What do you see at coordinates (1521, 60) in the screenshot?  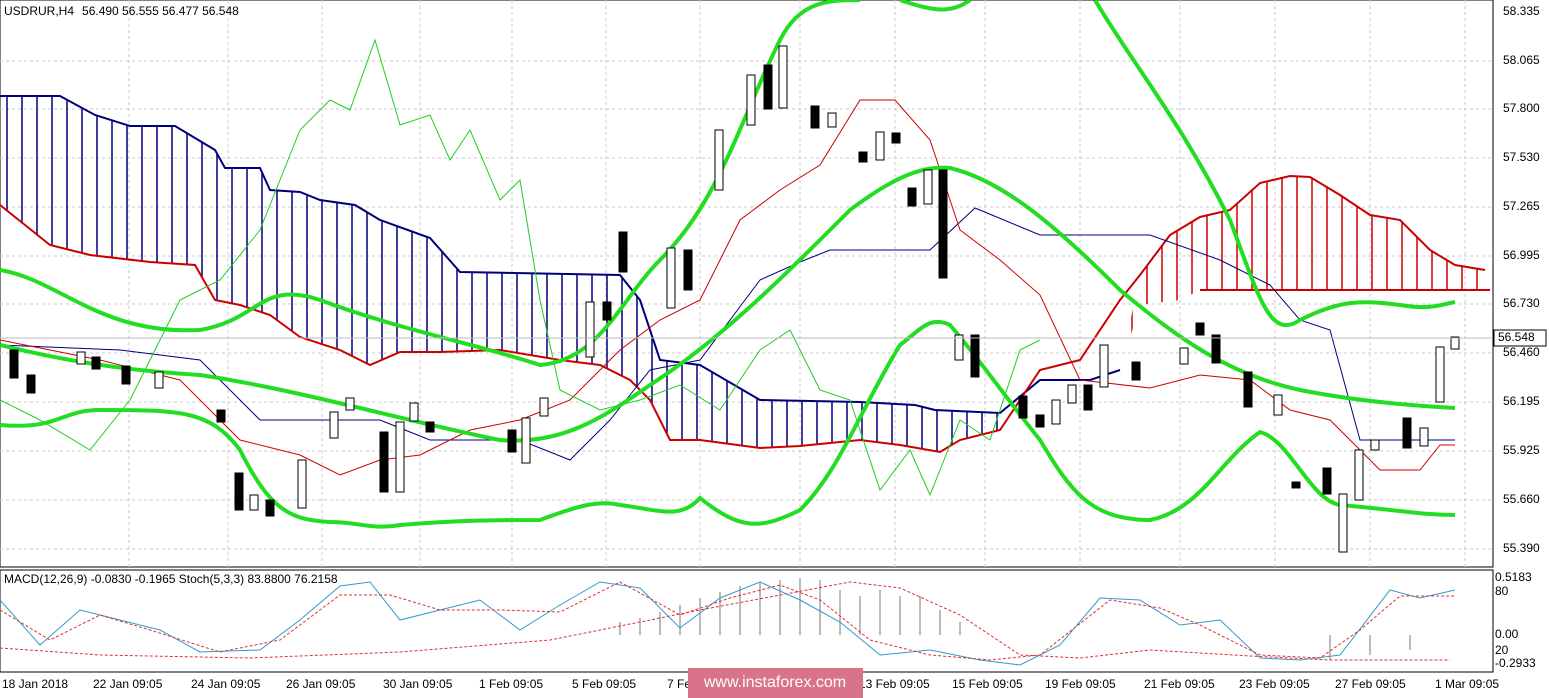 I see `price-label: 58.065` at bounding box center [1521, 60].